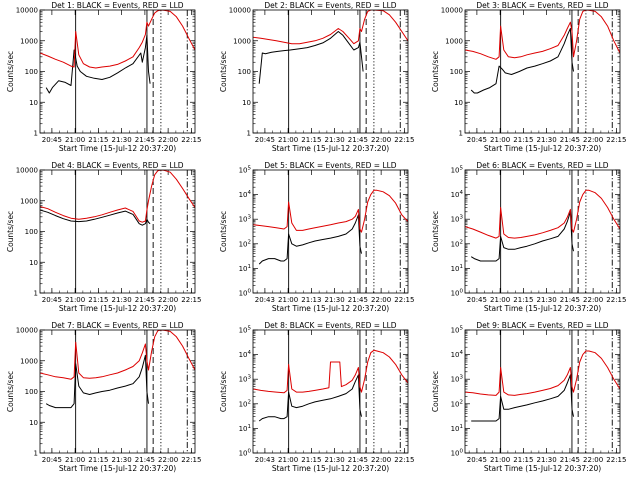  What do you see at coordinates (330, 325) in the screenshot?
I see `panel-title: Det 8: BLACK = Events, RED = LLD` at bounding box center [330, 325].